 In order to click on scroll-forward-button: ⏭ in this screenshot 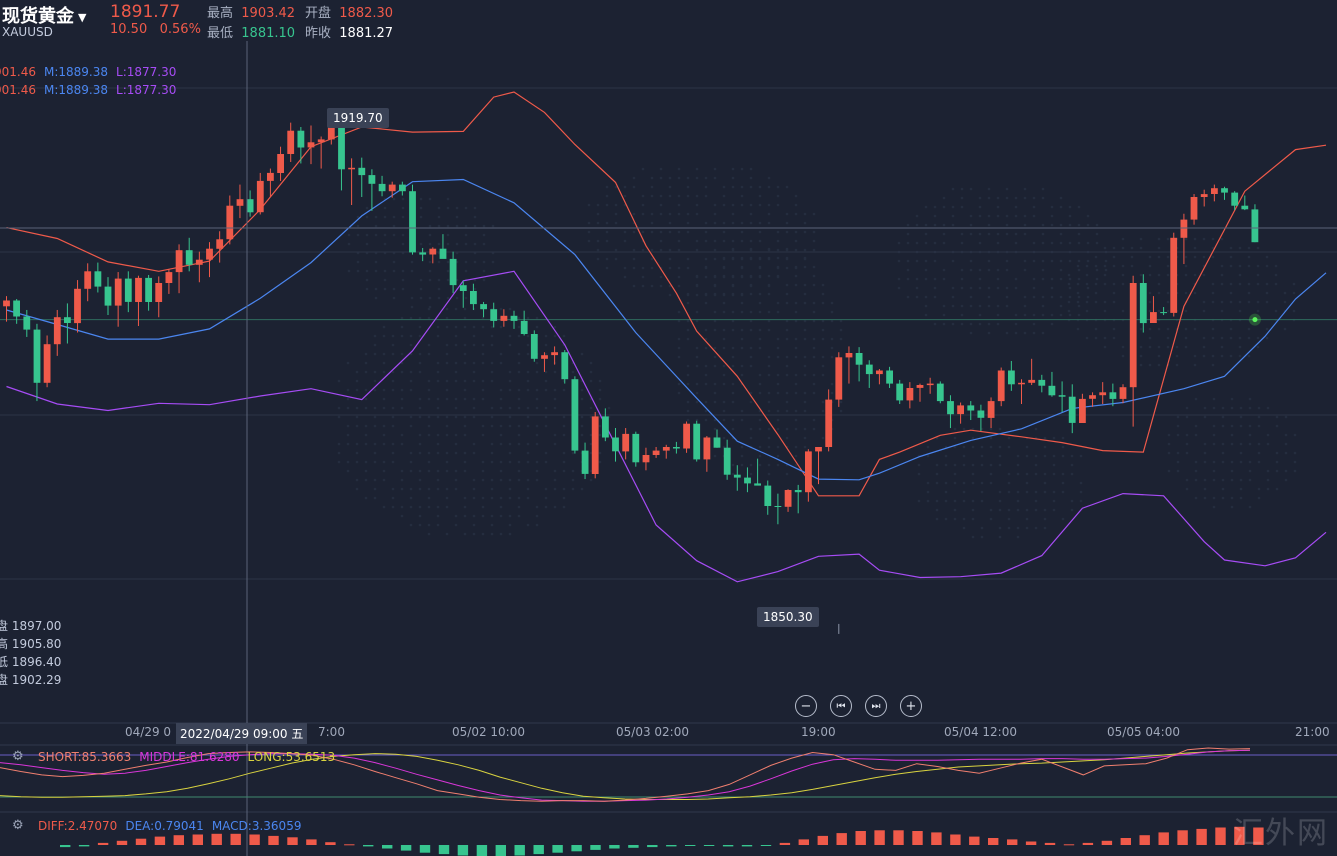, I will do `click(876, 706)`.